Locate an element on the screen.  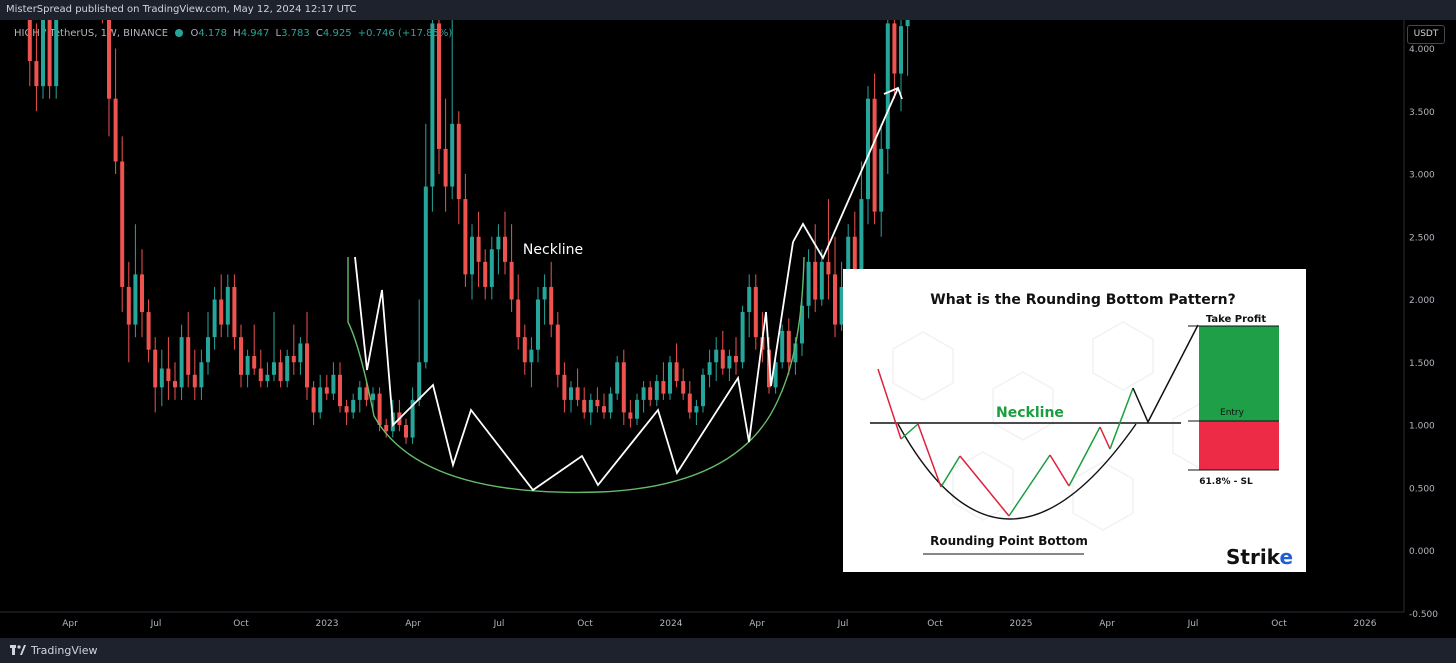
currency-button: USDT is located at coordinates (1426, 34).